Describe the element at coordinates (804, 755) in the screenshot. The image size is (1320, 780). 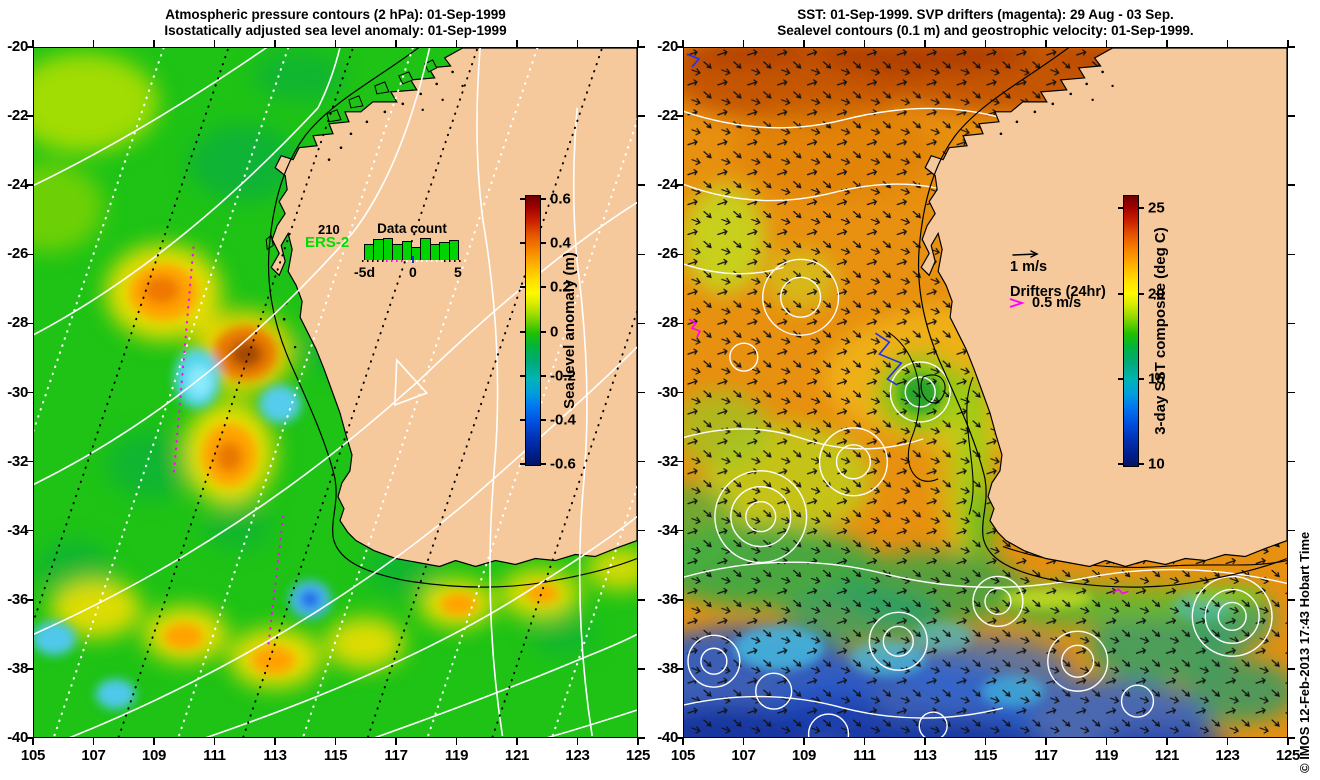
I see `x-tick-label: 109` at that location.